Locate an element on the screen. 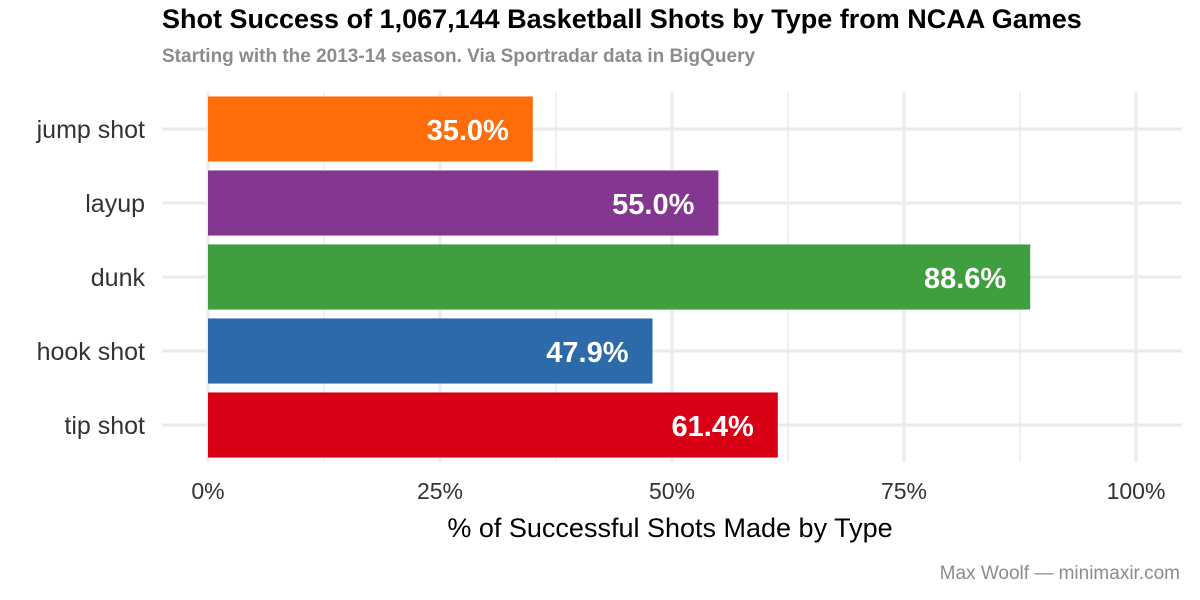 The height and width of the screenshot is (600, 1200). data-label-hook-shot: 47.9% is located at coordinates (587, 353).